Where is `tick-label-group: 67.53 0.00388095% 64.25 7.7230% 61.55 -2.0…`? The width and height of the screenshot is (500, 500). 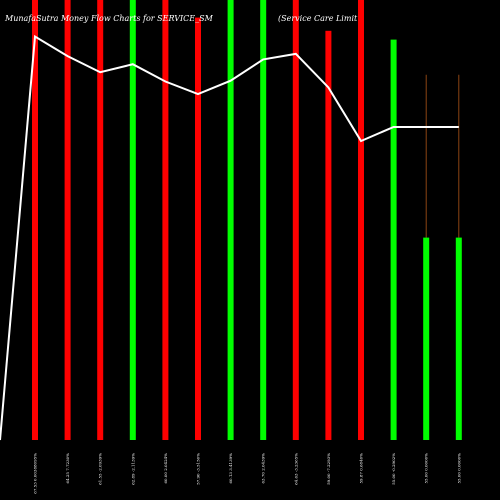
tick-label-group: 67.53 0.00388095% 64.25 7.7230% 61.55 -2.0… is located at coordinates (247, 473).